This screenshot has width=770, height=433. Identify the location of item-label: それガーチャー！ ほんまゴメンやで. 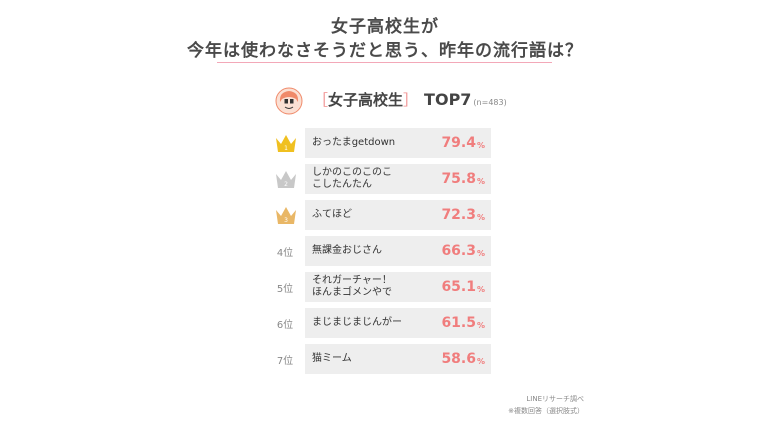
(377, 287).